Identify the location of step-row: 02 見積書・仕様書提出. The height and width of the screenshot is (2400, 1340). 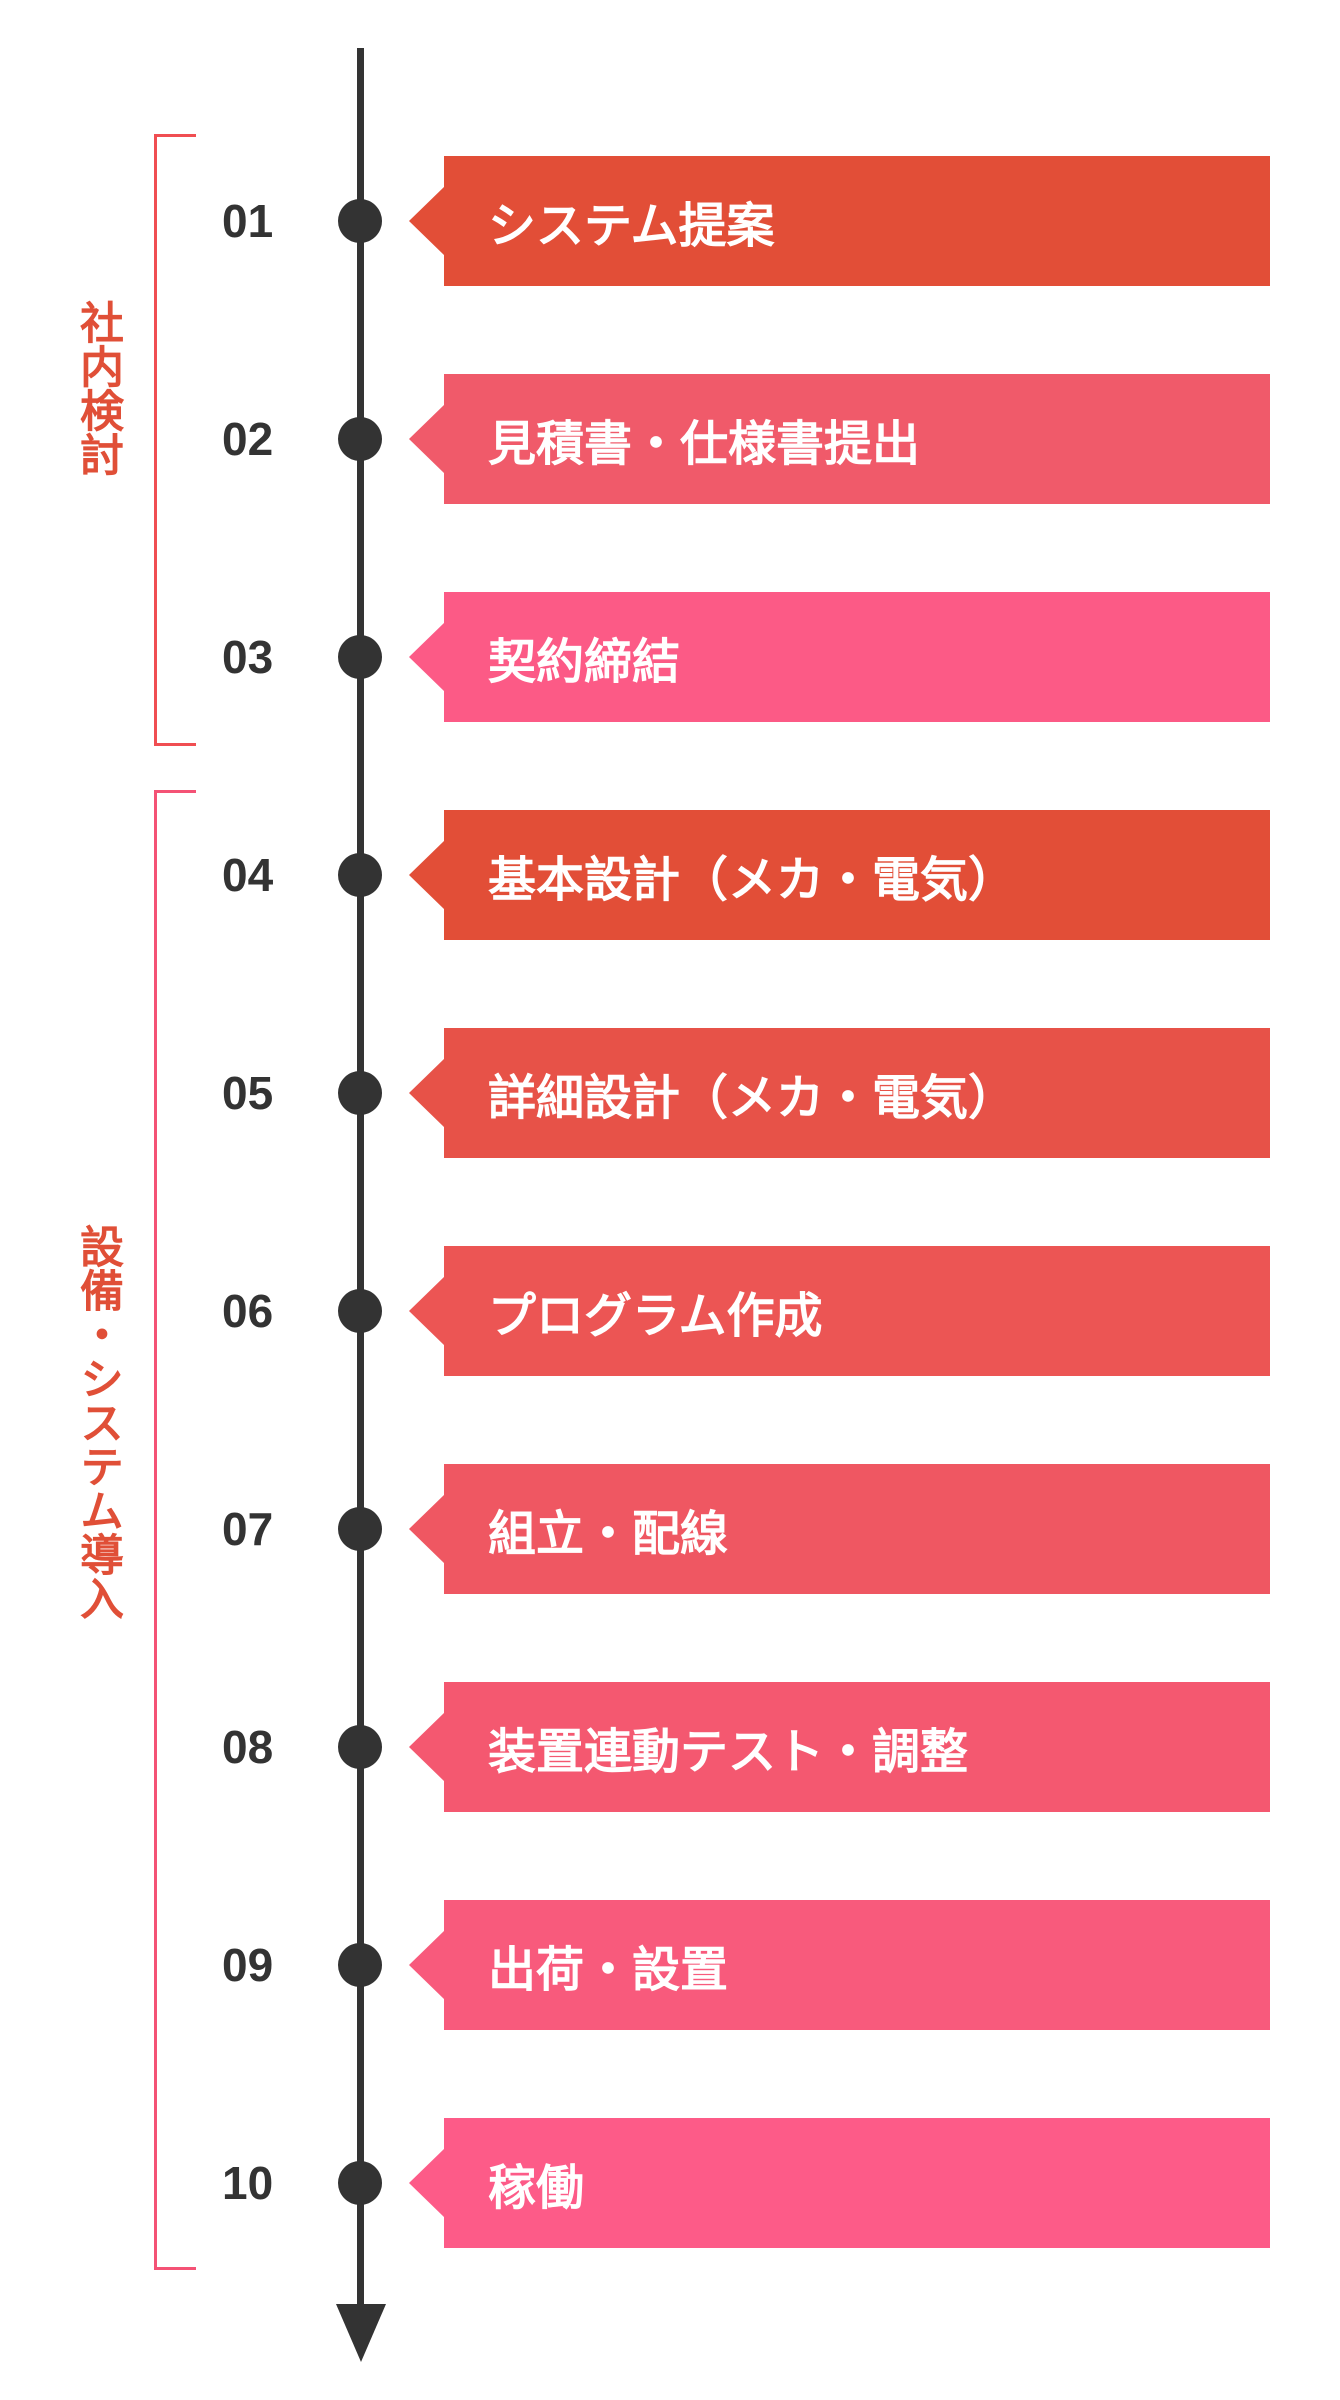
(670, 439).